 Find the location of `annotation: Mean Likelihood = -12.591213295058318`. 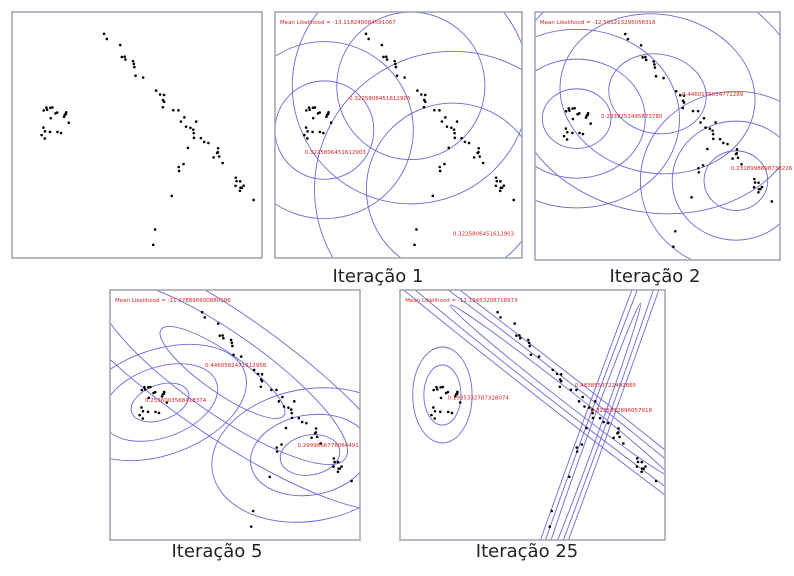

annotation: Mean Likelihood = -12.591213295058318 is located at coordinates (598, 23).